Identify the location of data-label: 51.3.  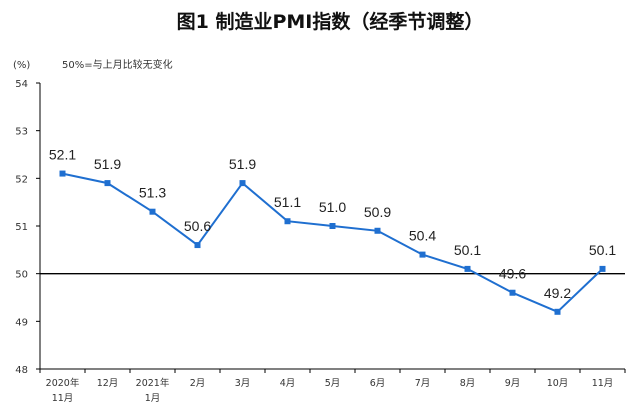
(152, 193).